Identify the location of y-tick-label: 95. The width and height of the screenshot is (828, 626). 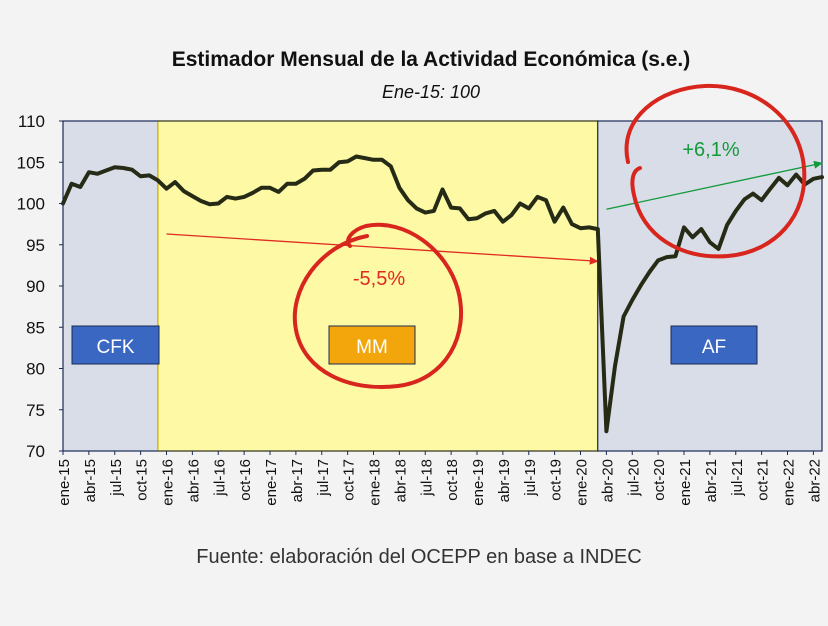
(35, 245).